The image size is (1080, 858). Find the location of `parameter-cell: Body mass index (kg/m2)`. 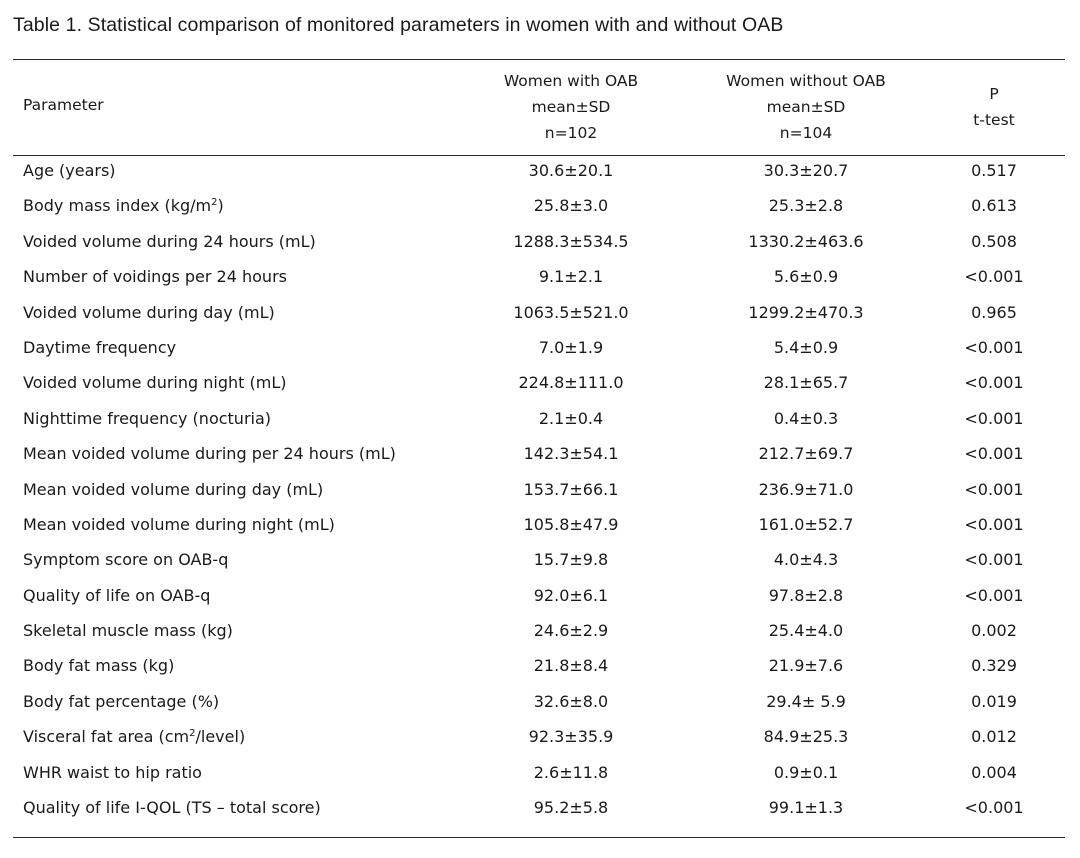

parameter-cell: Body mass index (kg/m2) is located at coordinates (123, 205).